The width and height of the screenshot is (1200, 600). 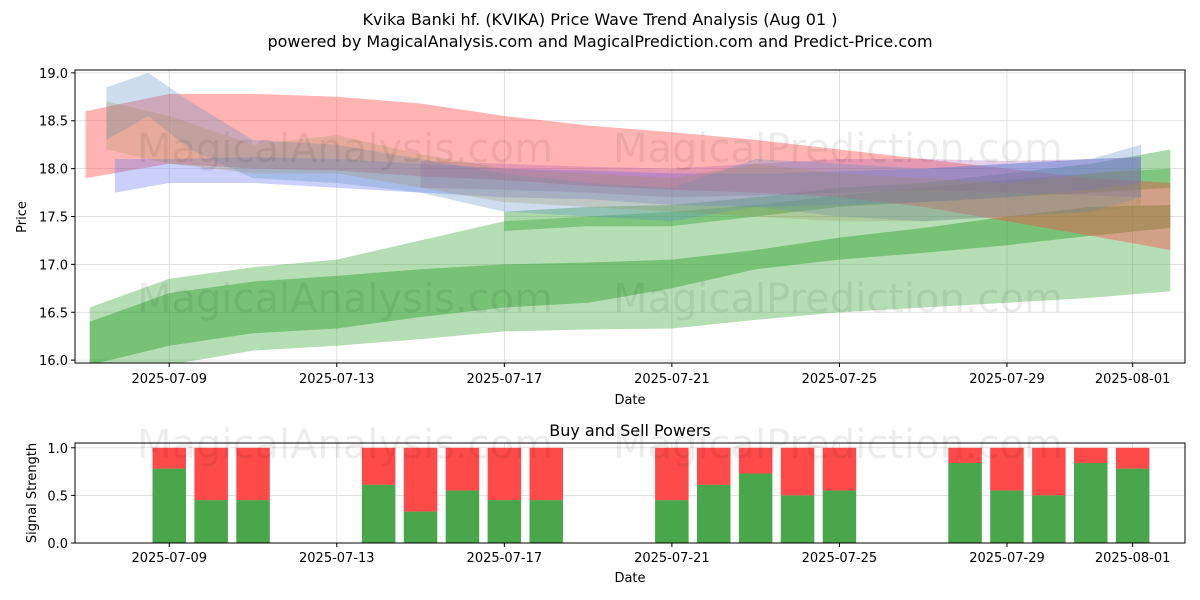 What do you see at coordinates (169, 558) in the screenshot?
I see `buy-sell-x-tick-label: 2025-07-09` at bounding box center [169, 558].